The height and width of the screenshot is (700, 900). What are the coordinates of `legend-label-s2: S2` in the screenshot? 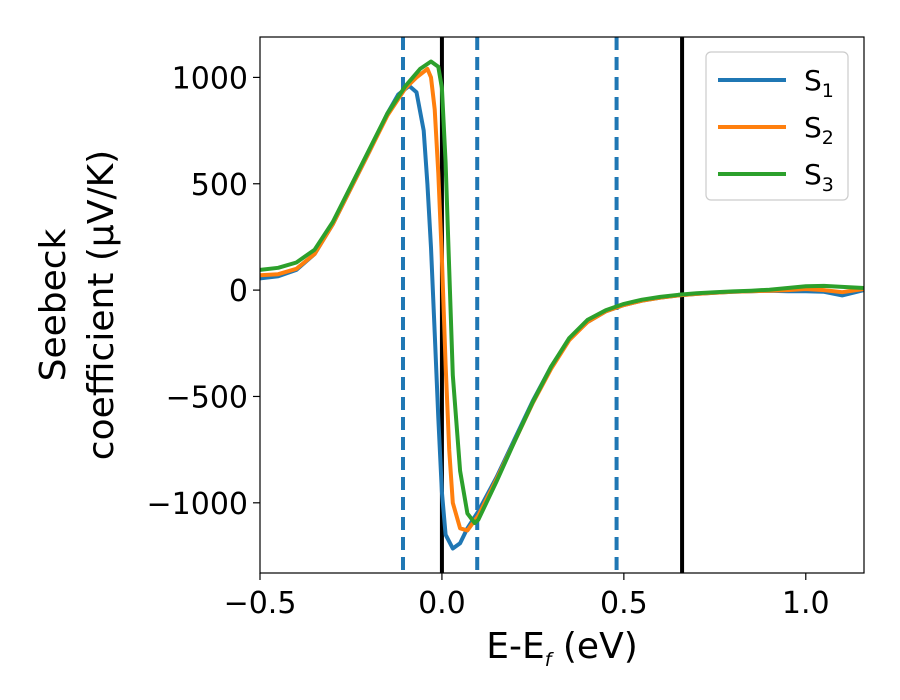 It's located at (819, 130).